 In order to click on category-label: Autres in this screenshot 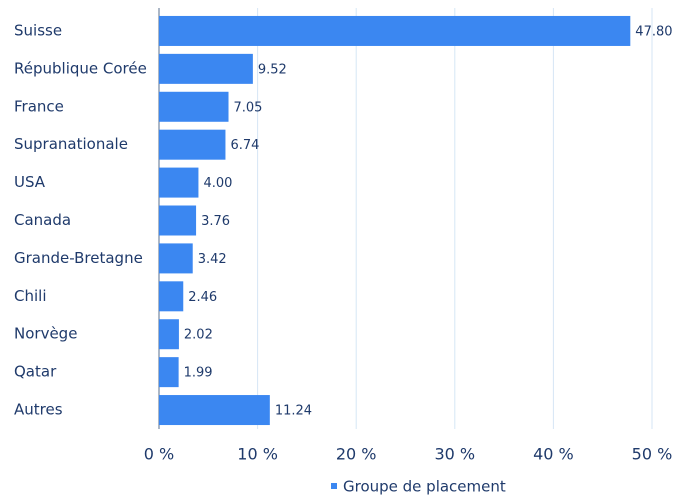, I will do `click(38, 410)`.